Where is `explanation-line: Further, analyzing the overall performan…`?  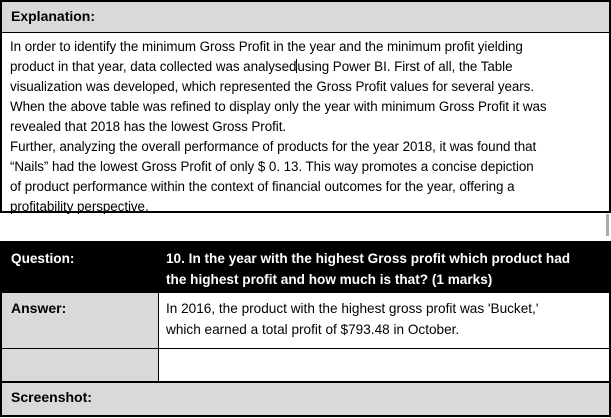
explanation-line: Further, analyzing the overall performan… is located at coordinates (273, 146).